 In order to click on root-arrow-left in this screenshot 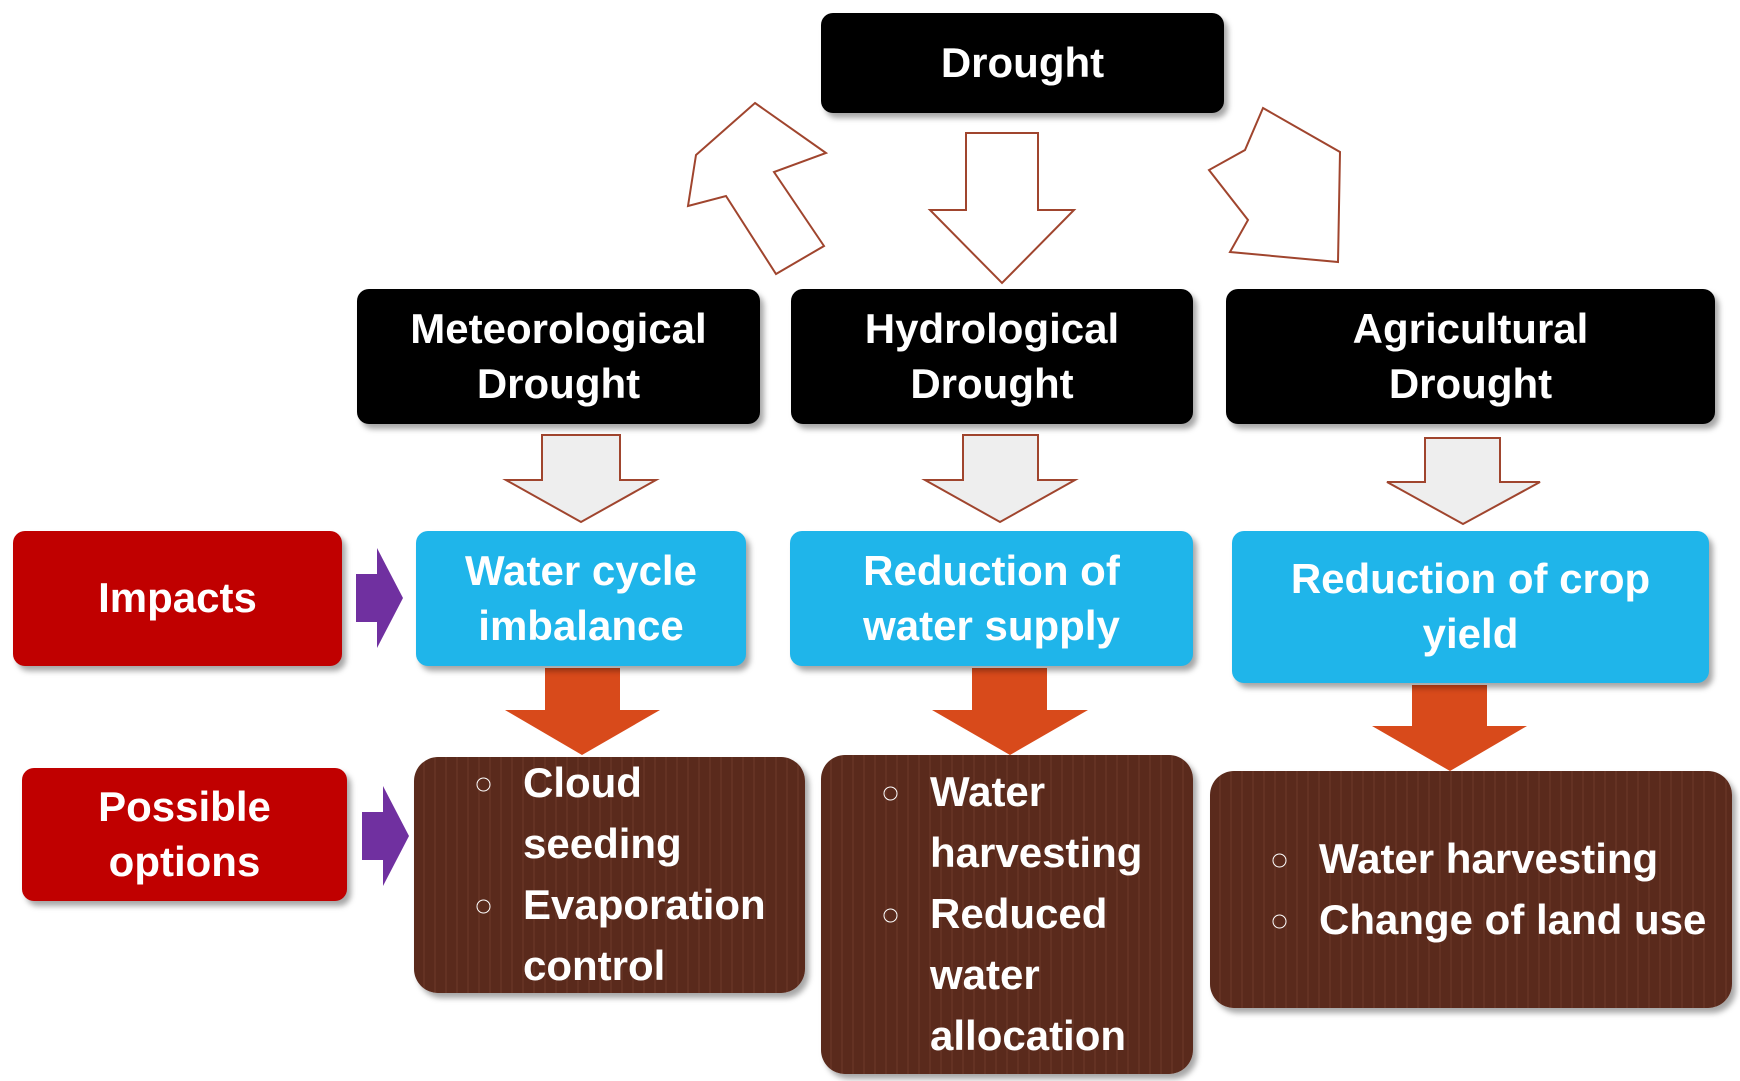, I will do `click(757, 188)`.